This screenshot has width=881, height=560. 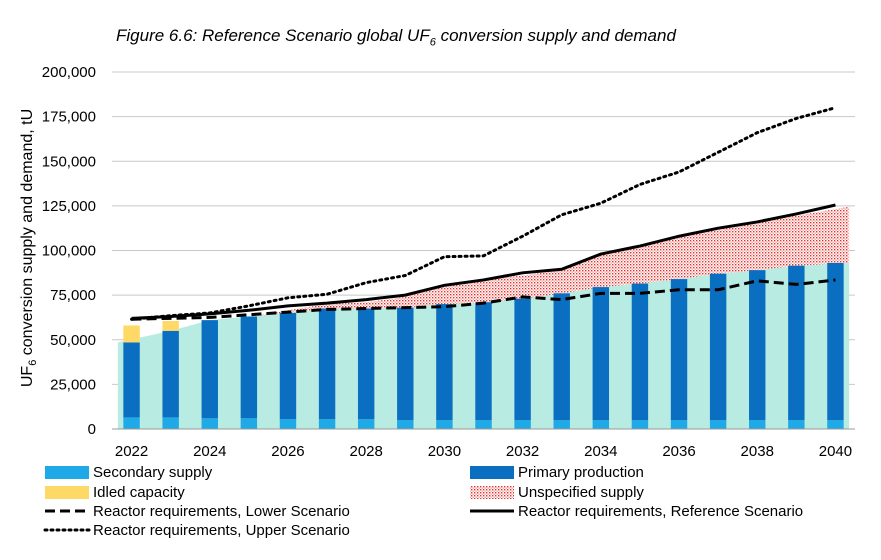 What do you see at coordinates (73, 384) in the screenshot?
I see `y-tick-label: 25,000` at bounding box center [73, 384].